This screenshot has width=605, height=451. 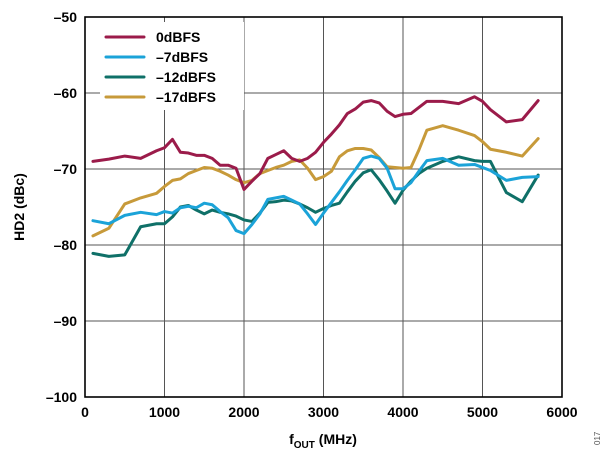 I want to click on x-axis-label-subscript: OUT, so click(x=304, y=445).